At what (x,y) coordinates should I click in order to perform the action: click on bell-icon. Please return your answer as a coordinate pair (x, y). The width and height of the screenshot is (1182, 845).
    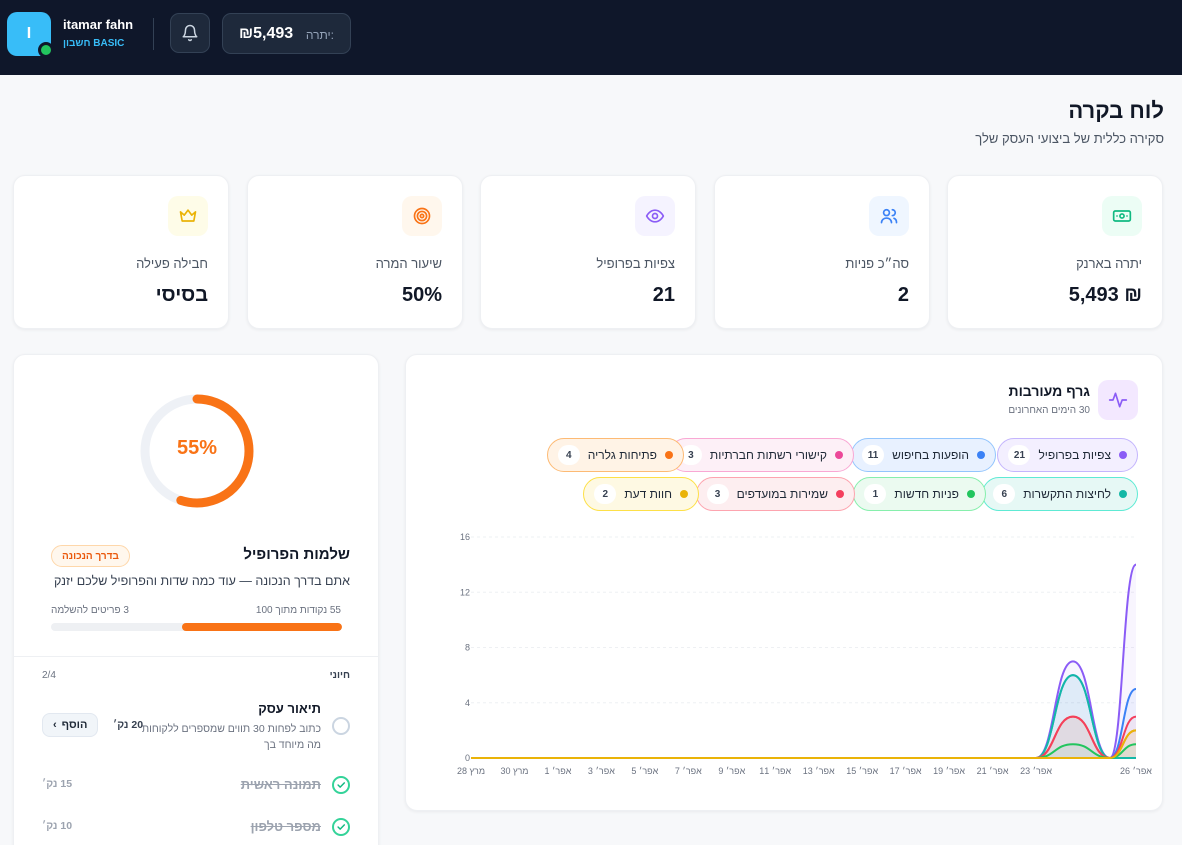
    Looking at the image, I should click on (190, 33).